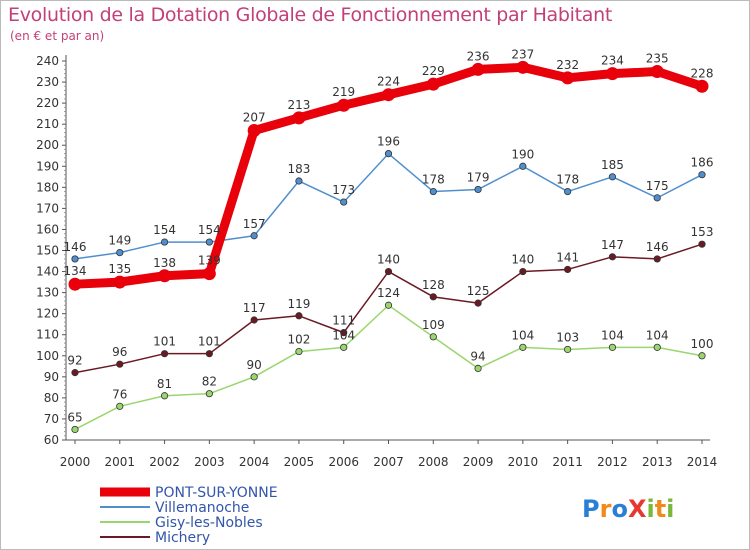 This screenshot has width=750, height=550. What do you see at coordinates (702, 344) in the screenshot?
I see `data-label: 100` at bounding box center [702, 344].